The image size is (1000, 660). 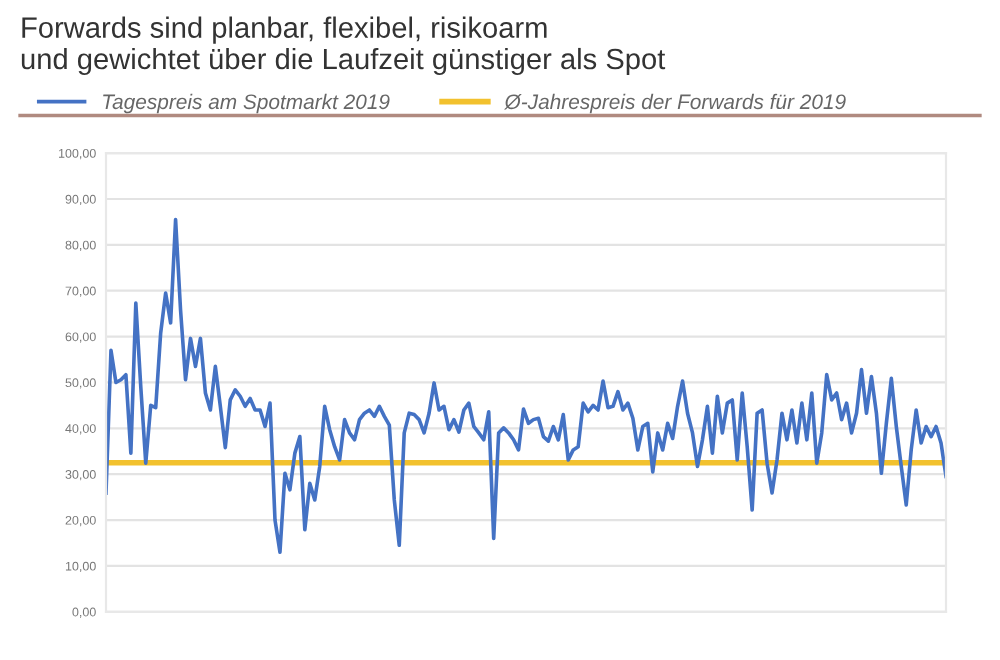 I want to click on chart-title: Forwards sind planbar, flexibel, risikoarm und gewichtet über die Laufzeit günstiger als Spot, so click(x=343, y=46).